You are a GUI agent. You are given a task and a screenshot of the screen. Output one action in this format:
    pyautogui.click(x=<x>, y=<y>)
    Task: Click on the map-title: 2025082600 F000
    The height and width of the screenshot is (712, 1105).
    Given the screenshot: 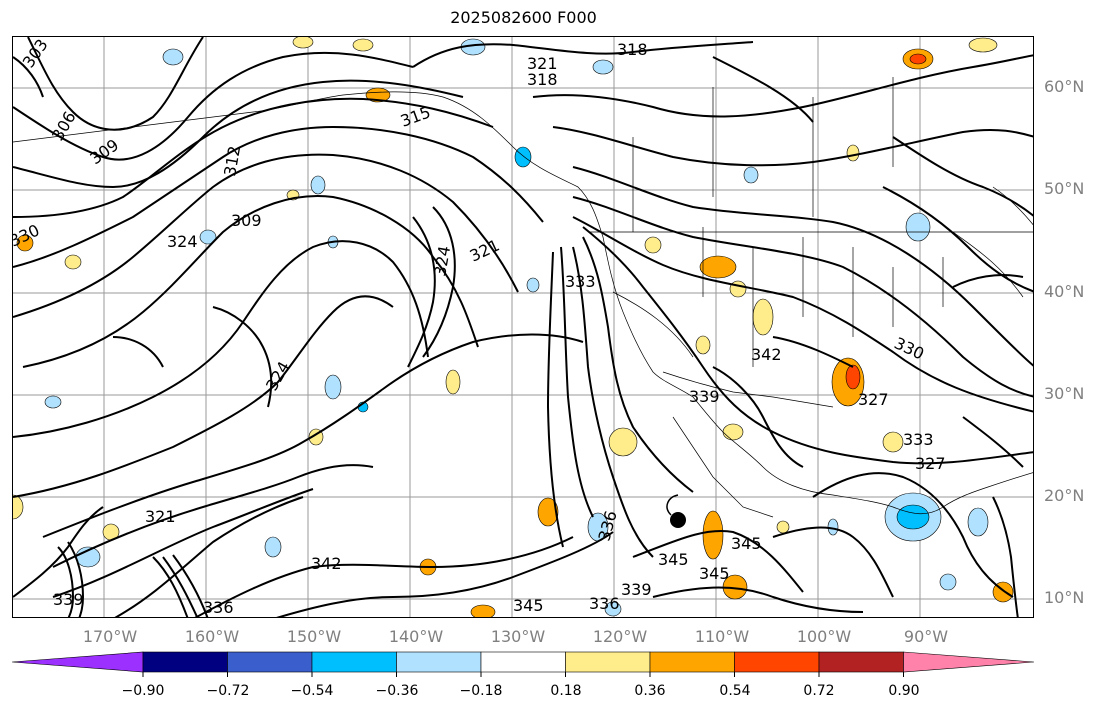 What is the action you would take?
    pyautogui.click(x=523, y=17)
    